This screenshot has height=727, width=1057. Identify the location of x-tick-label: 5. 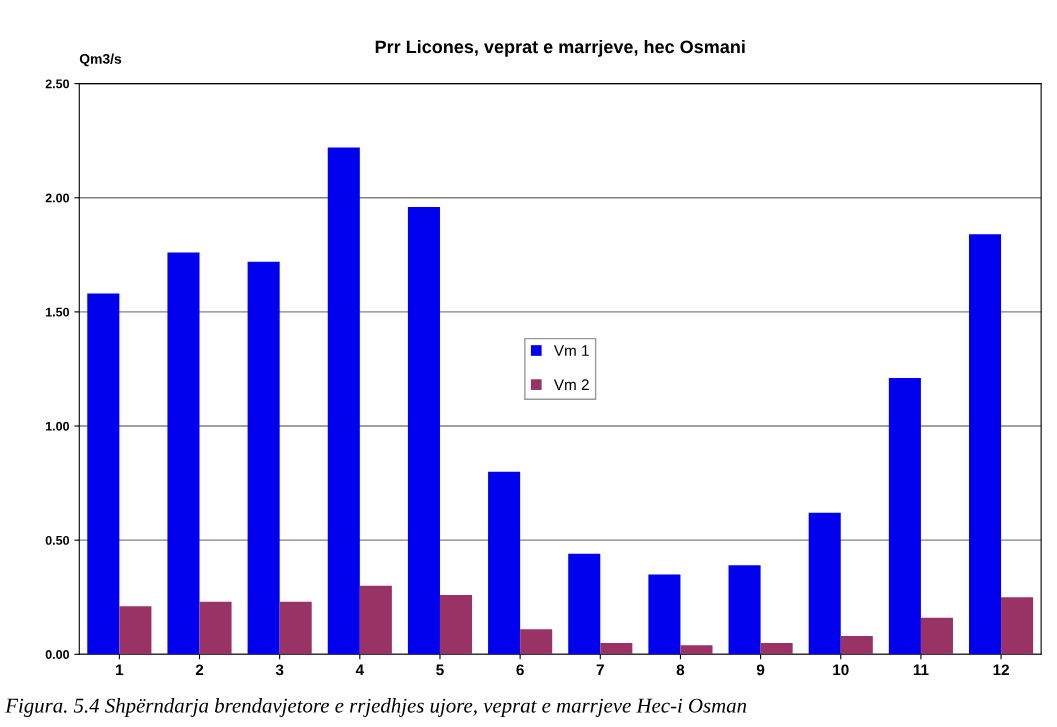
(440, 670).